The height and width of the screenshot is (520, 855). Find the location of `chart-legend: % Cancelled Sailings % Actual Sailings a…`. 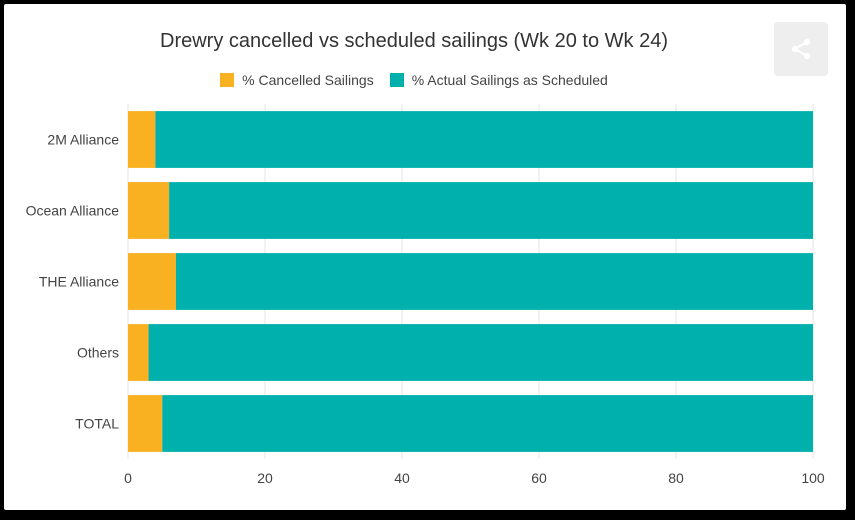

chart-legend: % Cancelled Sailings % Actual Sailings a… is located at coordinates (414, 80).